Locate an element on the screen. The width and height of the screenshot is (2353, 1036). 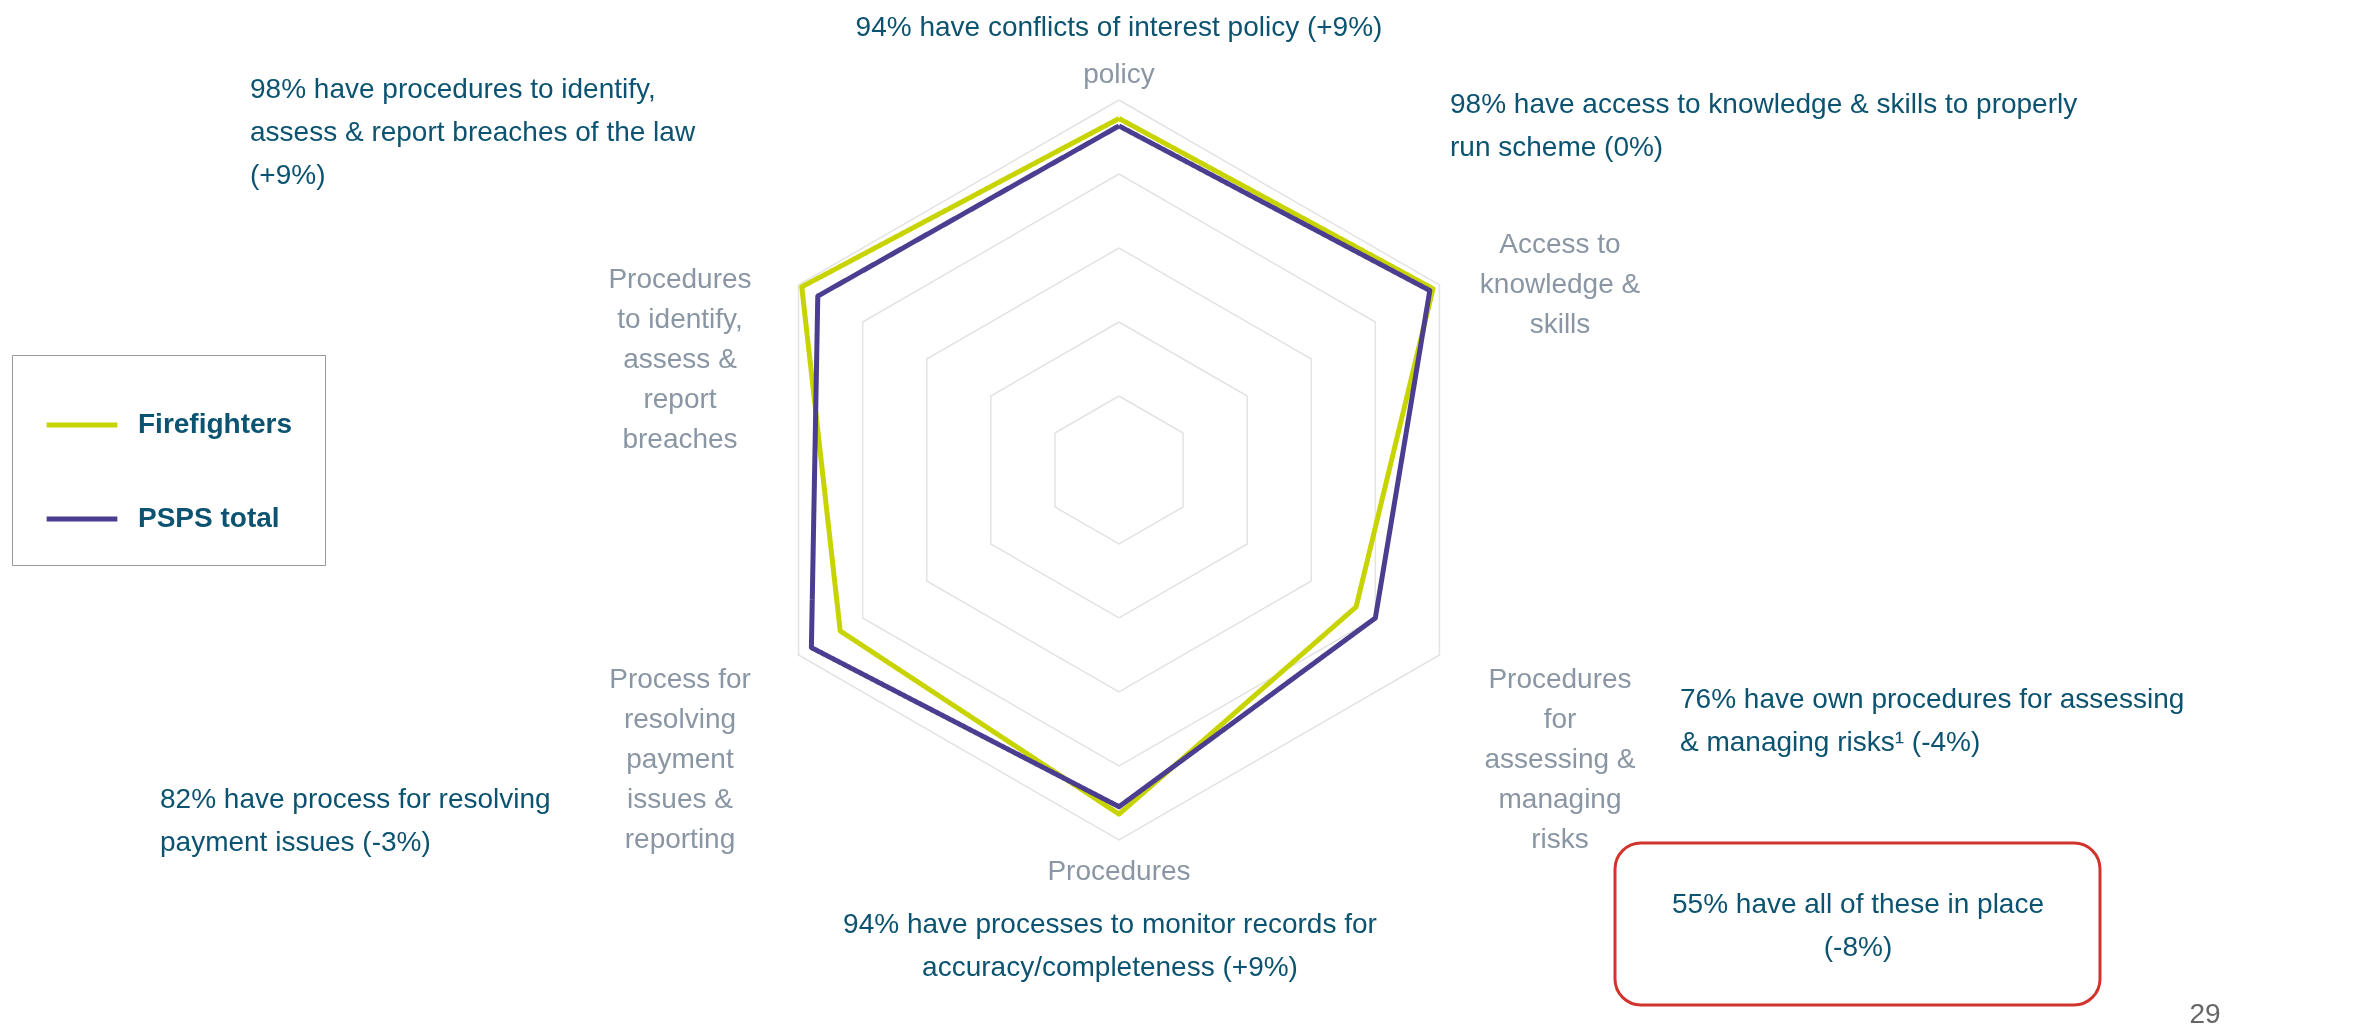
legend-label: Firefighters is located at coordinates (215, 423).